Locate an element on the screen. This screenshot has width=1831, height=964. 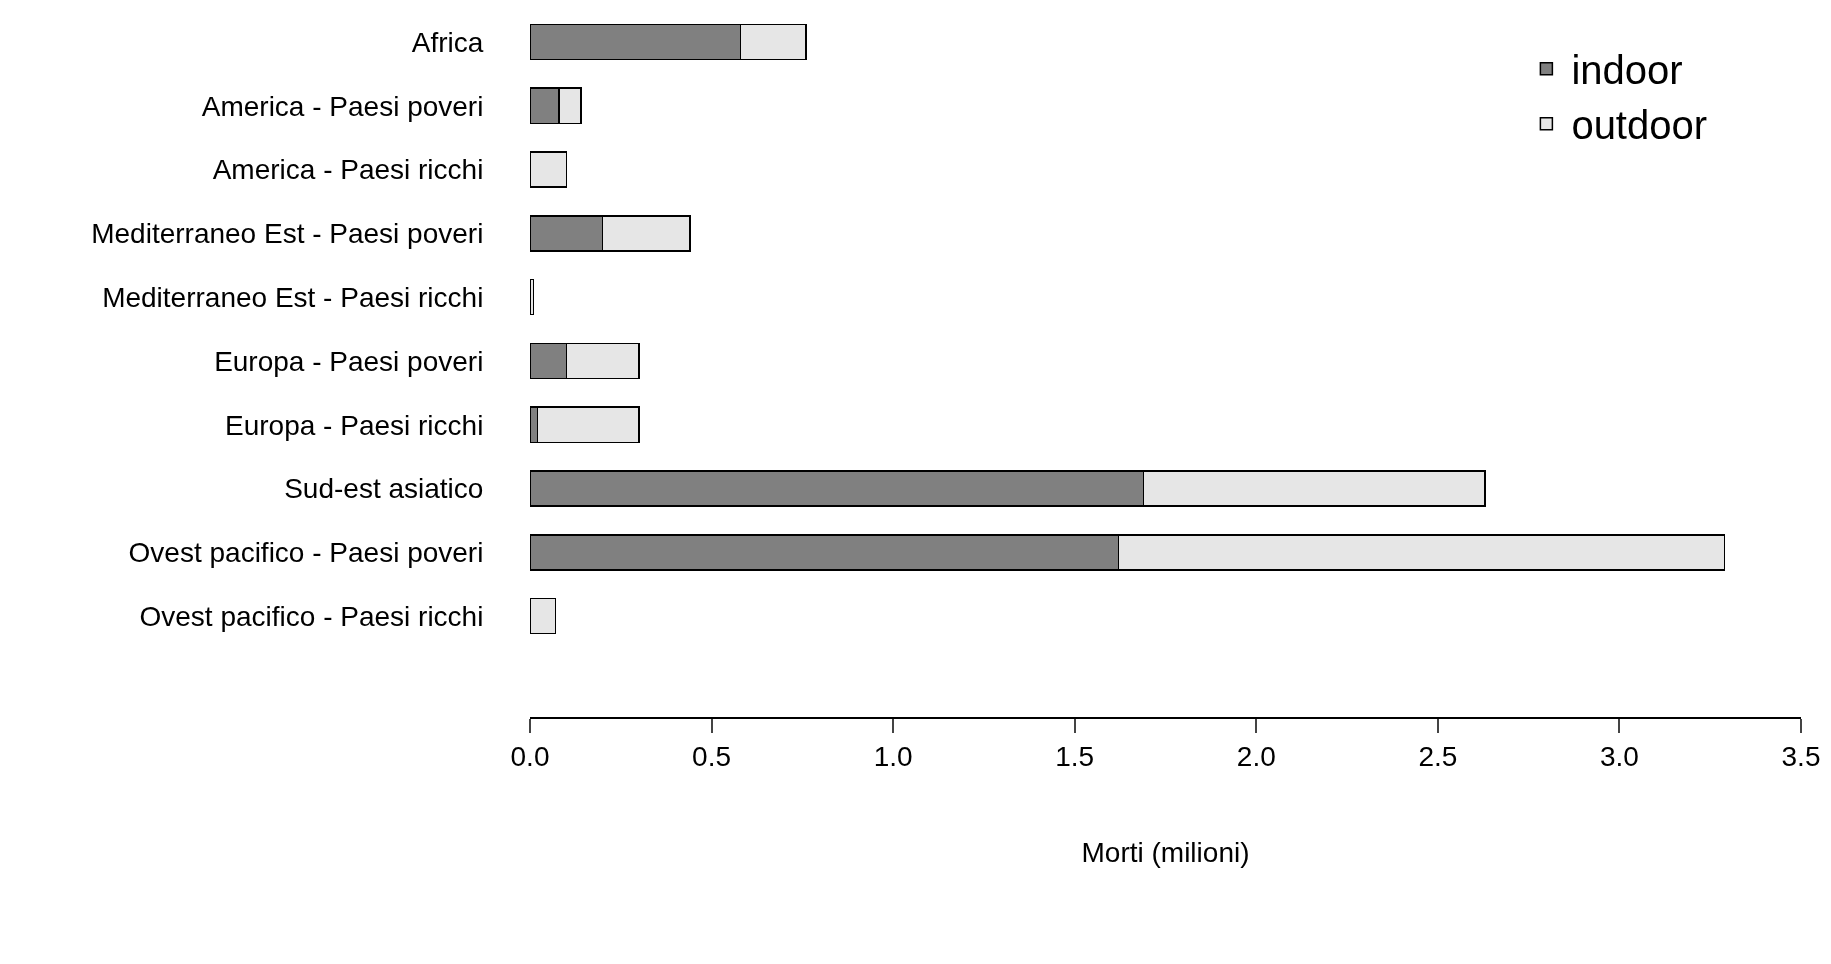
y-tick-label: Mediterraneo Est - Paesi poveri is located at coordinates (287, 234).